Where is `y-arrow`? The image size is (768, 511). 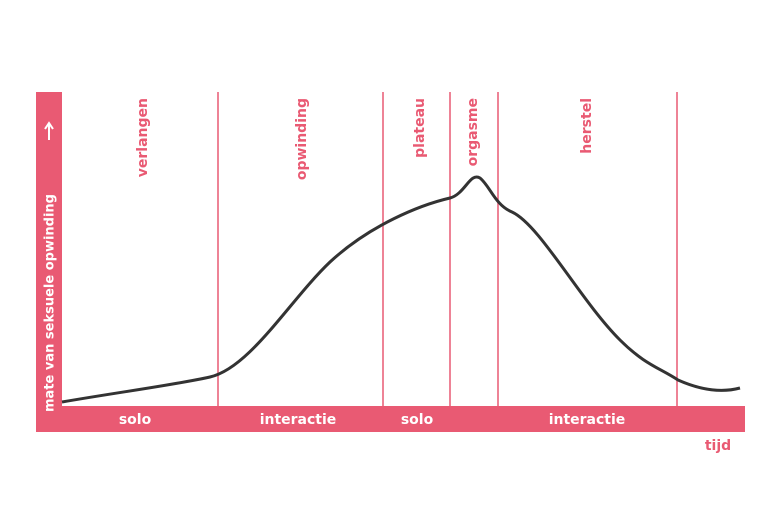 y-arrow is located at coordinates (49, 130).